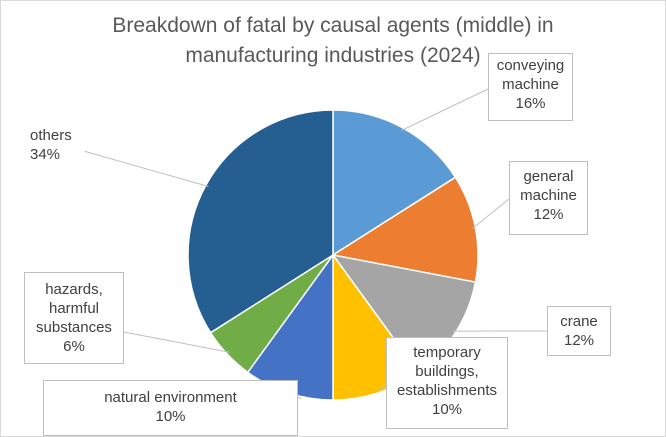 This screenshot has height=437, width=666. Describe the element at coordinates (447, 371) in the screenshot. I see `data-label-name-line: buildings,` at that location.